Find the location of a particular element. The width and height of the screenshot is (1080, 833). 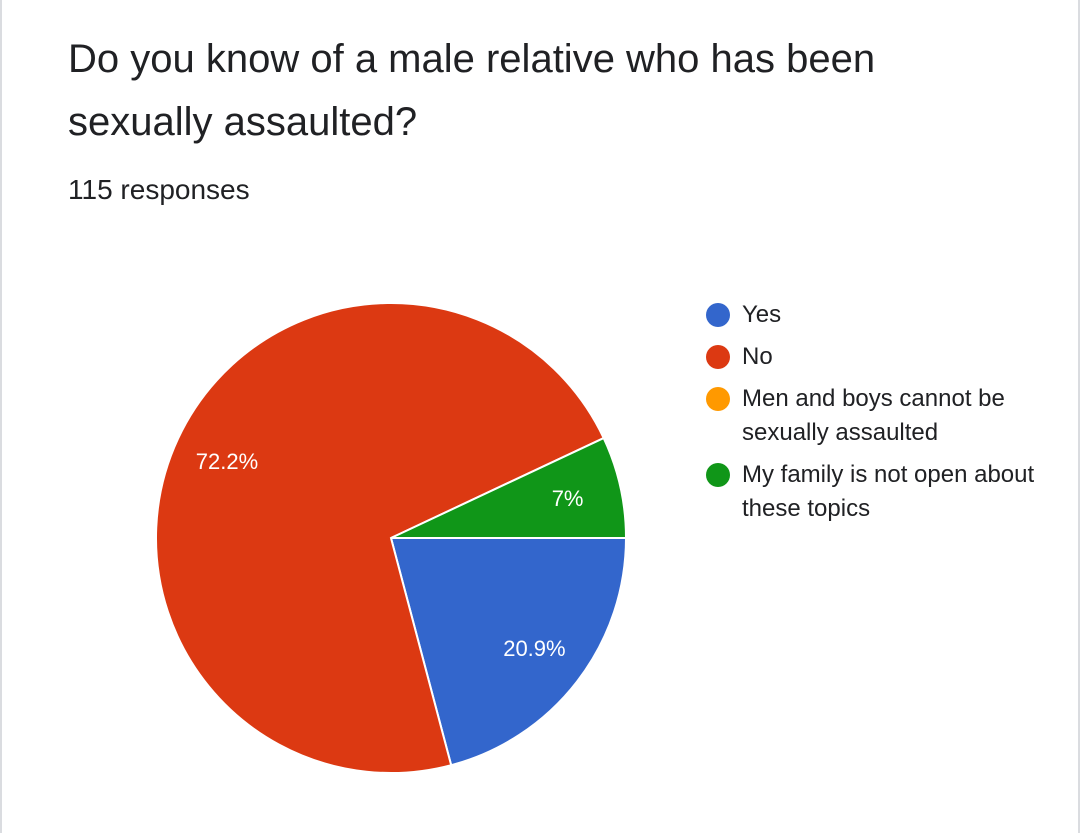

legend-label: Yes is located at coordinates (762, 314).